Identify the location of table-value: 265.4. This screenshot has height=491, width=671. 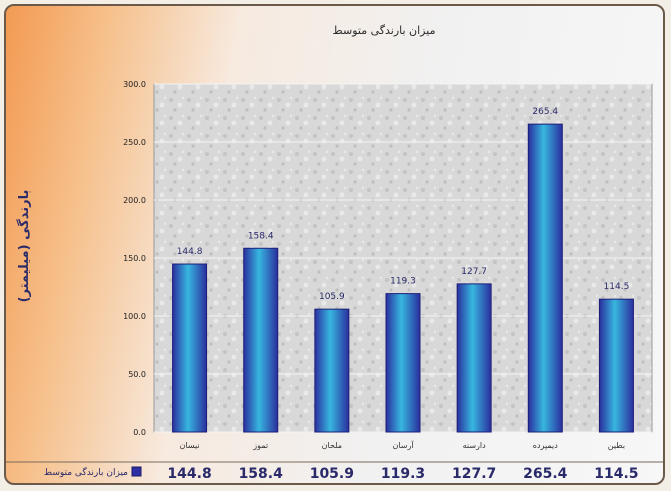
(545, 474).